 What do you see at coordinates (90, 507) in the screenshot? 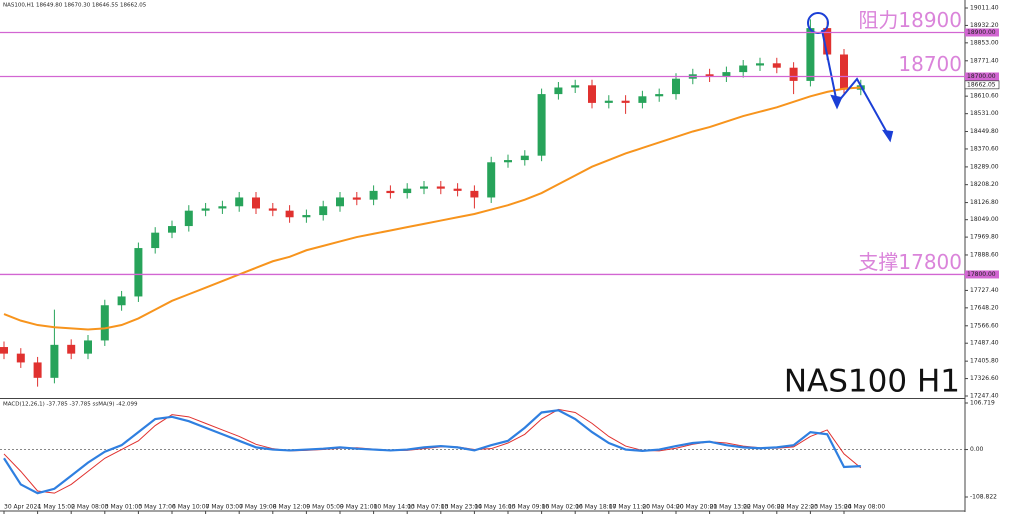
I see `x-tick-label: 2 May 08:00` at bounding box center [90, 507].